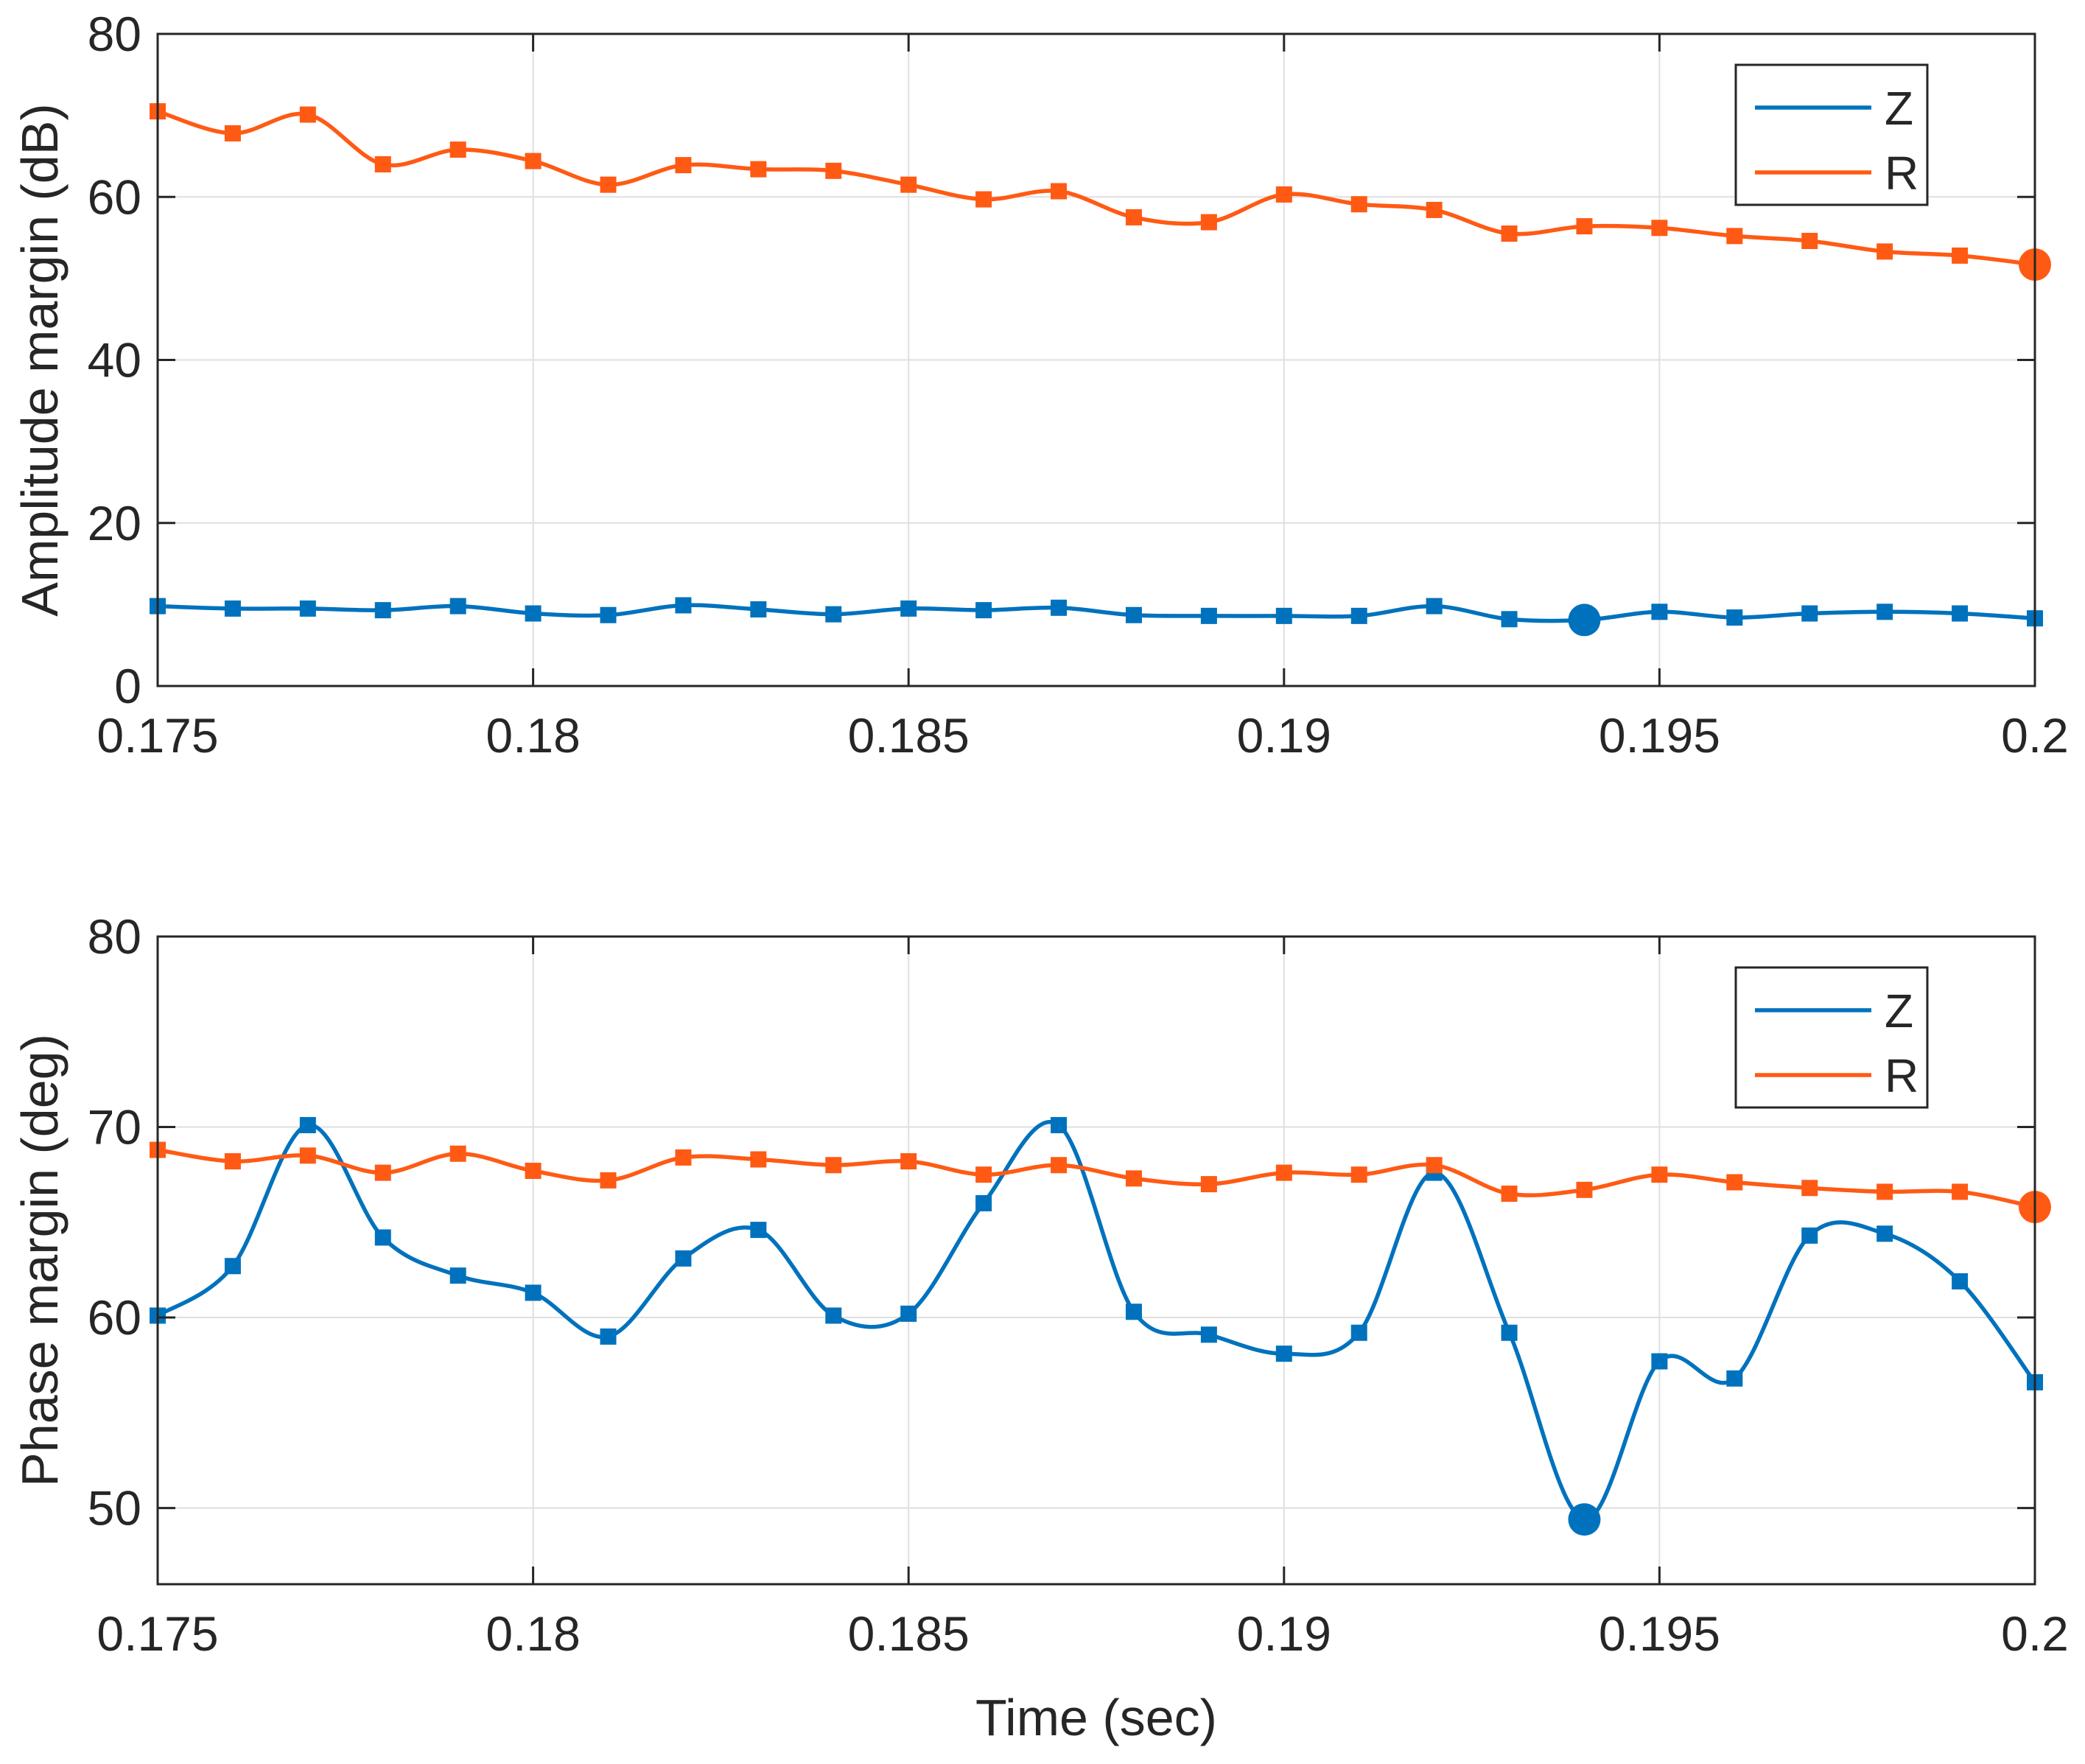  Describe the element at coordinates (157, 735) in the screenshot. I see `x-tick-label: 0.175` at that location.